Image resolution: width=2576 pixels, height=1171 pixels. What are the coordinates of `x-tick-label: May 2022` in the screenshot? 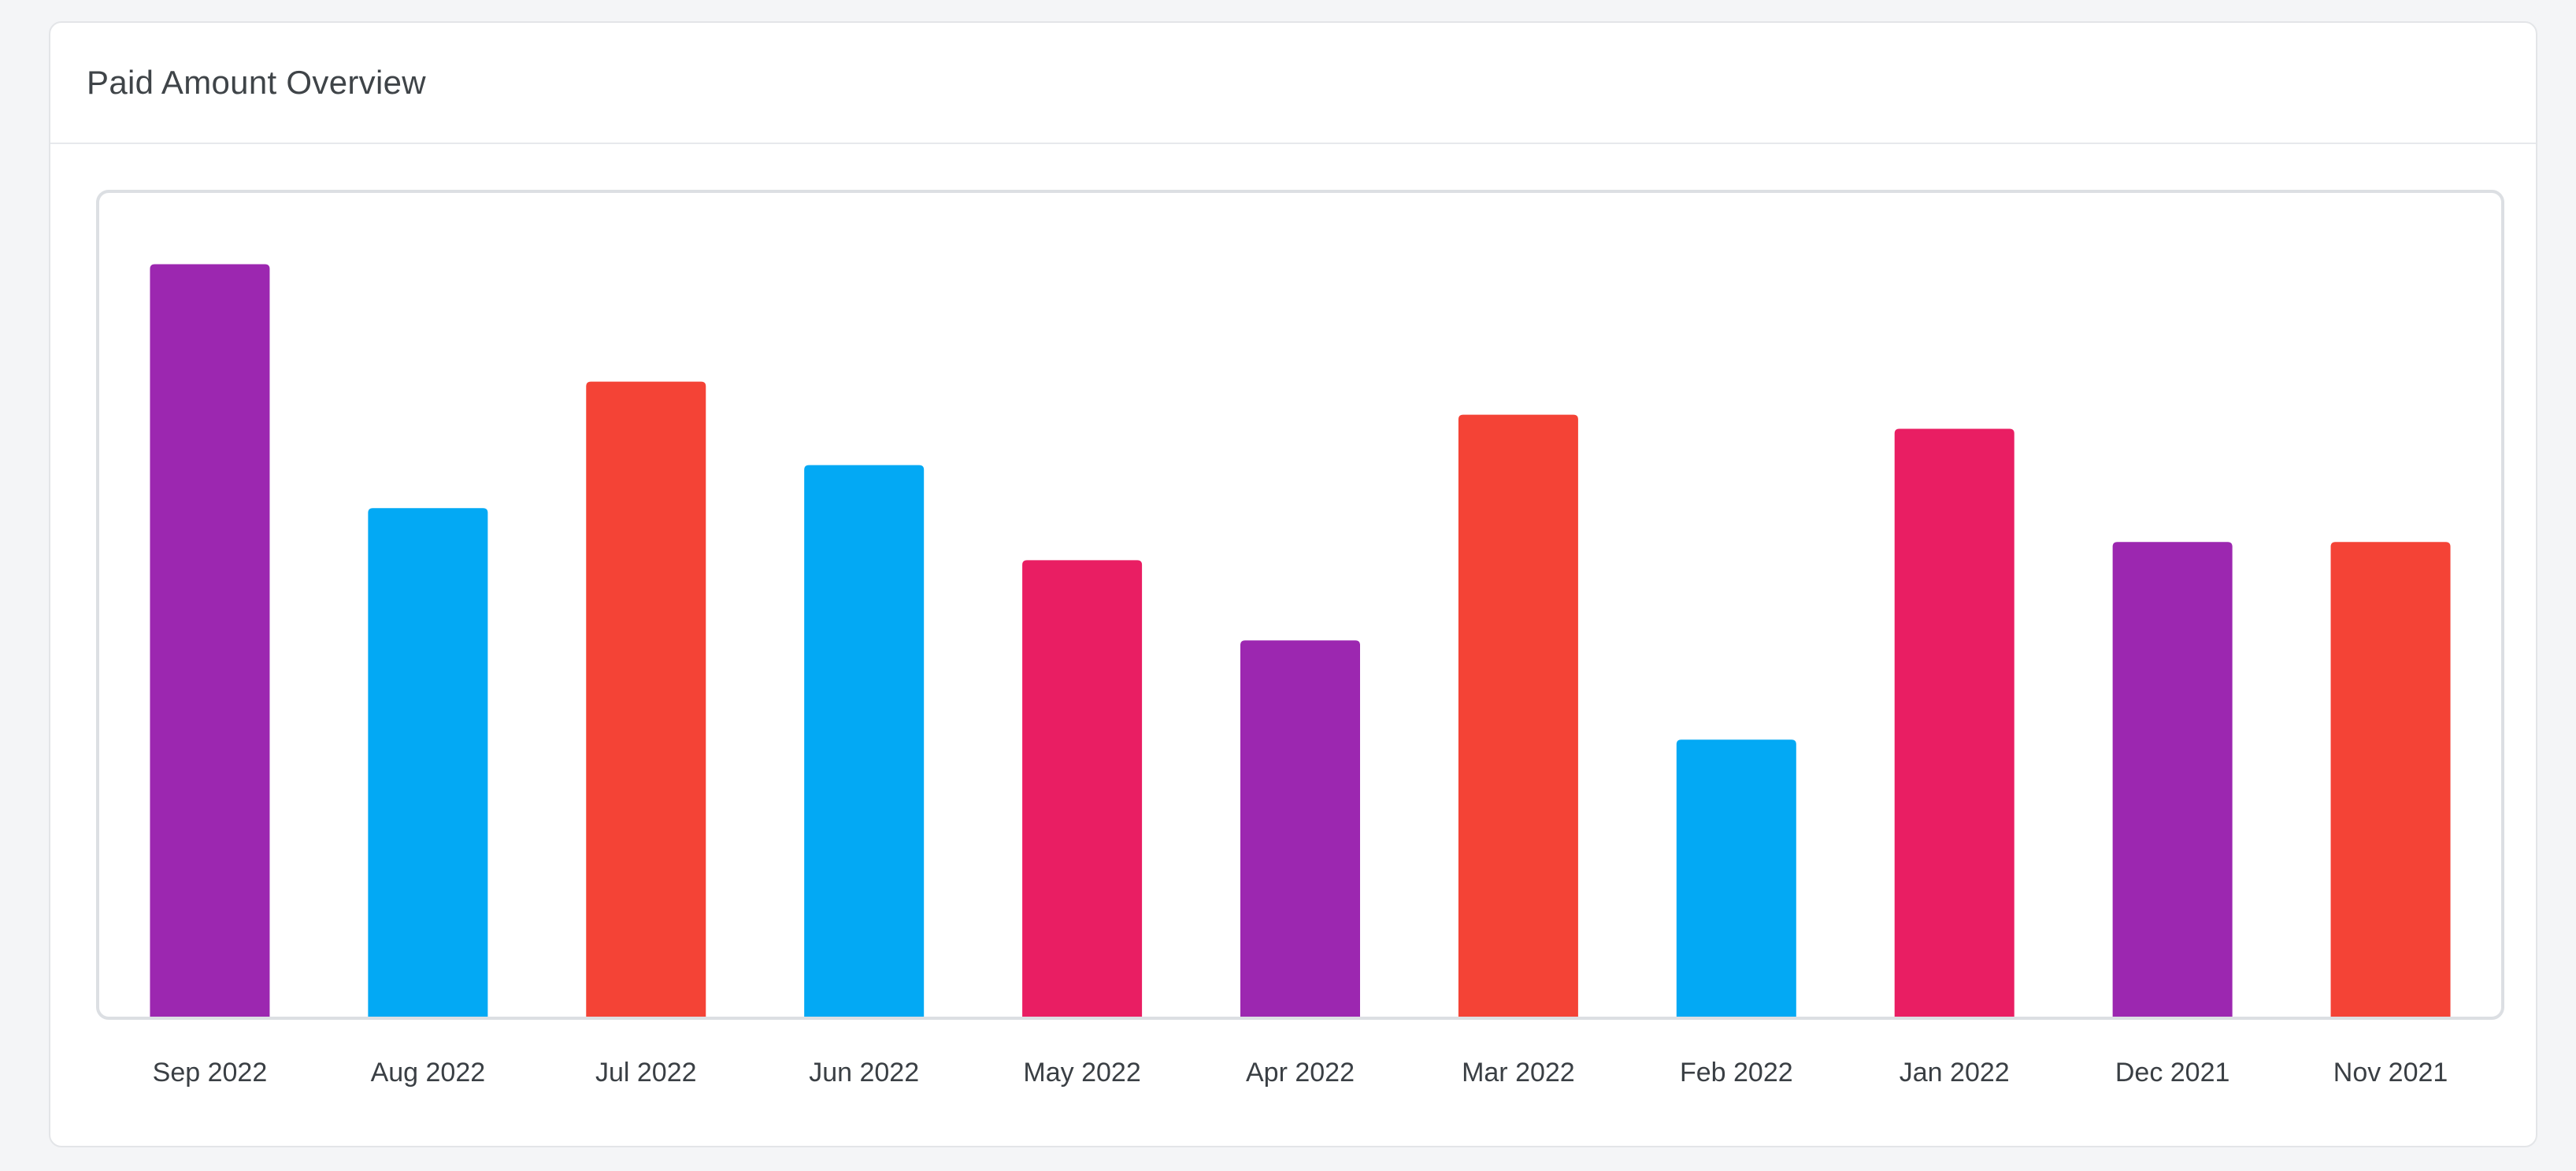 It's located at (1081, 1073).